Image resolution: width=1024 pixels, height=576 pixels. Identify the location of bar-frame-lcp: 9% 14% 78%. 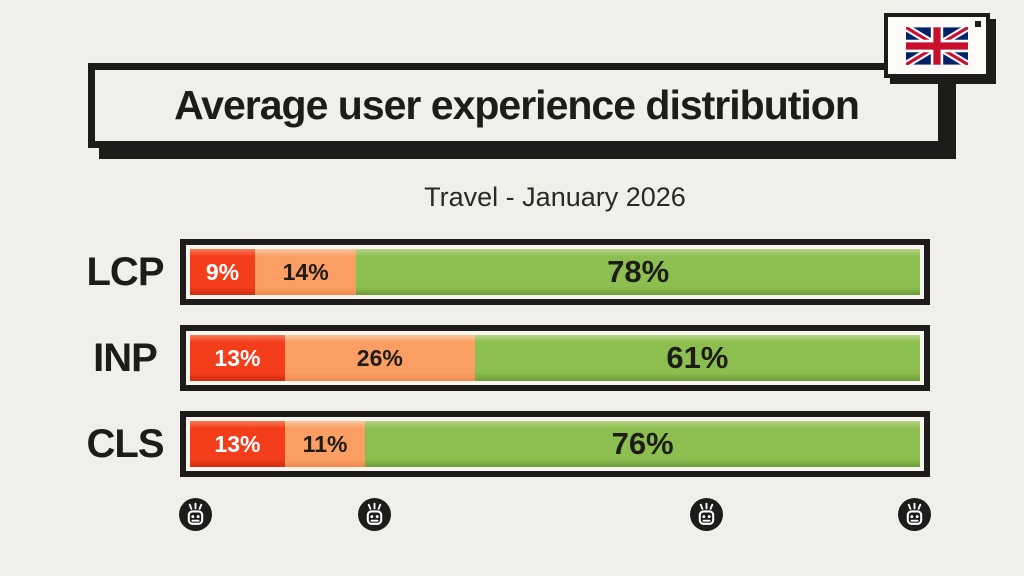
(555, 272).